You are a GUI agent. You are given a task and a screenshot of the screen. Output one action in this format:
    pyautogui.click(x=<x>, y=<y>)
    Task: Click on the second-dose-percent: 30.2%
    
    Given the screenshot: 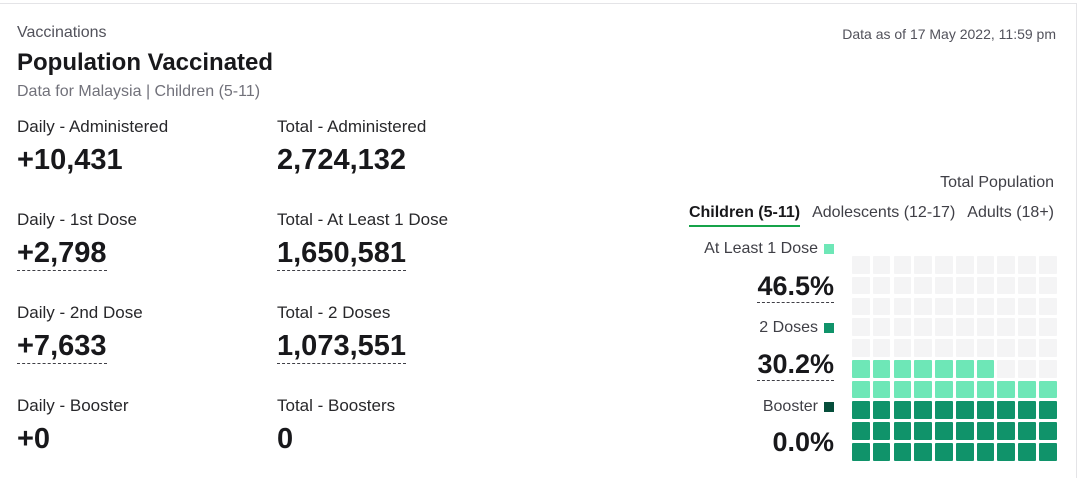 What is the action you would take?
    pyautogui.click(x=795, y=365)
    